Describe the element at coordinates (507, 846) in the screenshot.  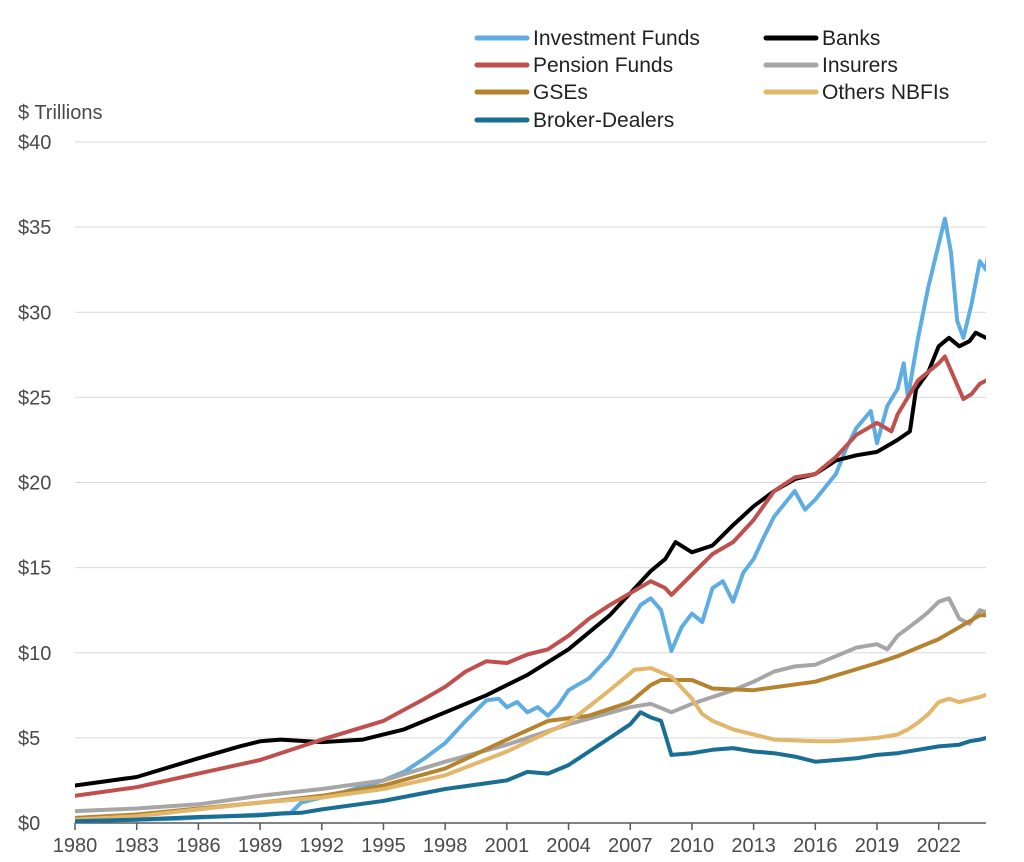
I see `x-tick-label: 2001` at that location.